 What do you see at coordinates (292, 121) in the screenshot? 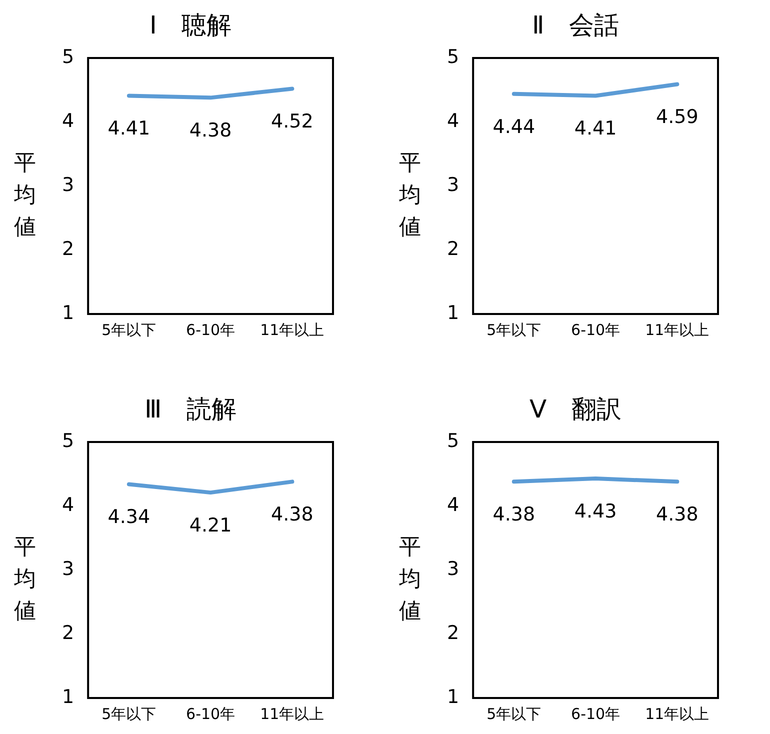
I see `data-label: 4.52` at bounding box center [292, 121].